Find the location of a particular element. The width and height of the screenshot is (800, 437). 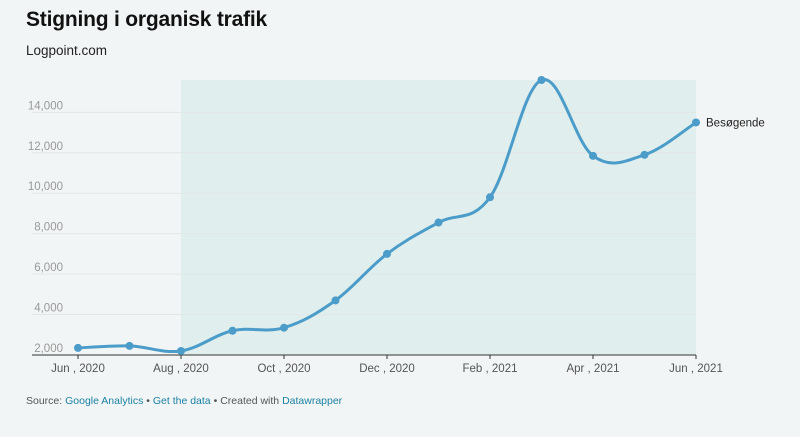

x-tick-label: Apr , 2021 is located at coordinates (592, 369).